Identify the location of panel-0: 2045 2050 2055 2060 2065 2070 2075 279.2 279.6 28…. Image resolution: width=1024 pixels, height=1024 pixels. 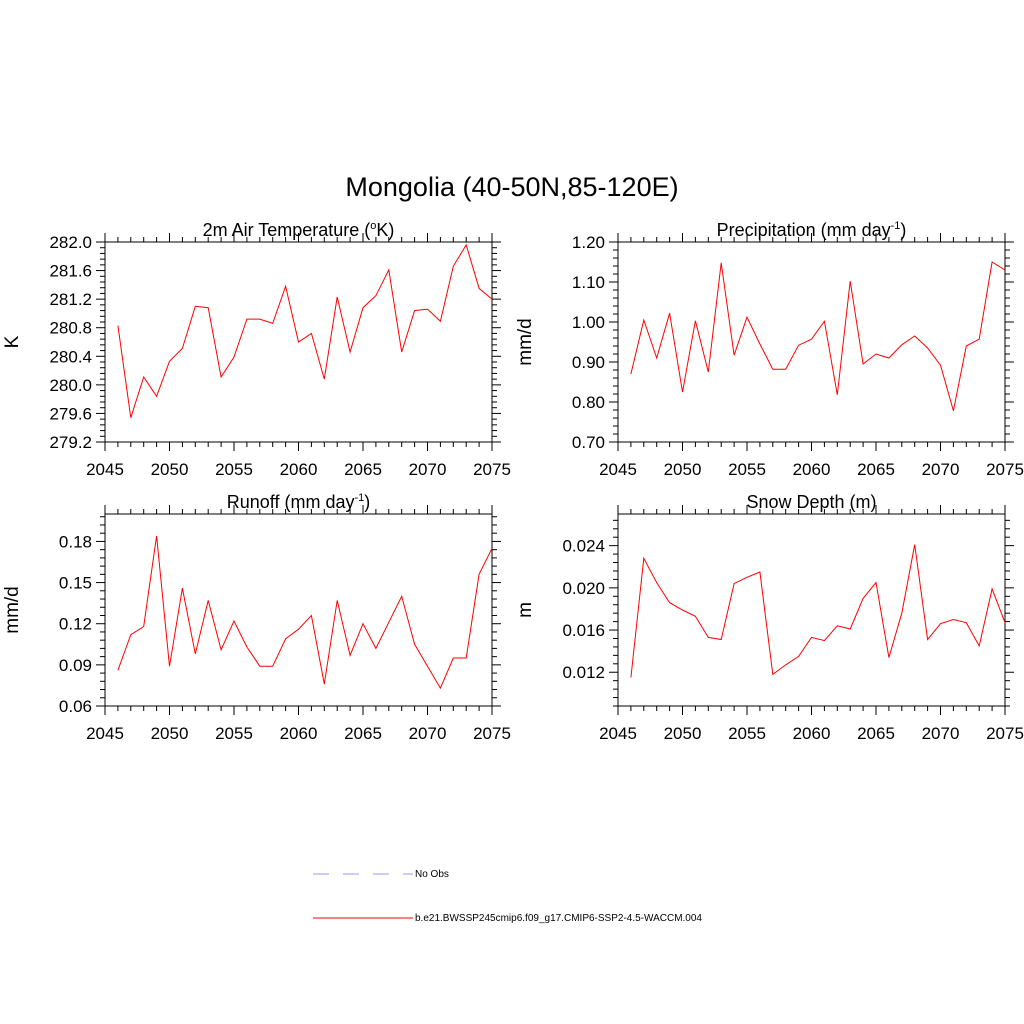
(256, 349).